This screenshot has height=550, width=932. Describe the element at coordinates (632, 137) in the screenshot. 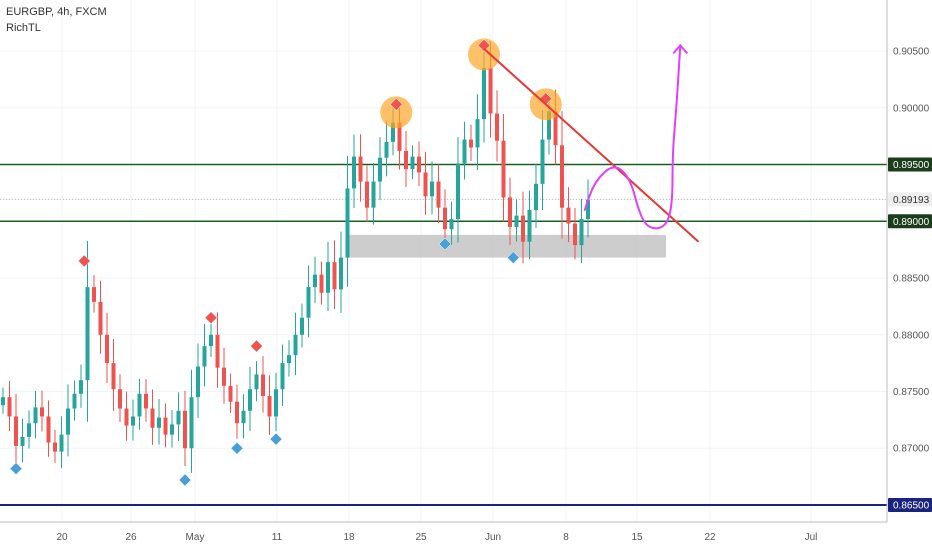

I see `projection-curve` at that location.